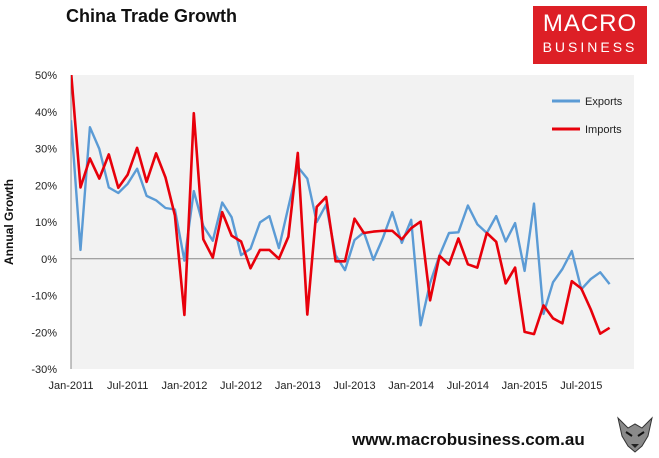 This screenshot has width=659, height=458. Describe the element at coordinates (581, 386) in the screenshot. I see `x-tick-label: Jul-2015` at that location.